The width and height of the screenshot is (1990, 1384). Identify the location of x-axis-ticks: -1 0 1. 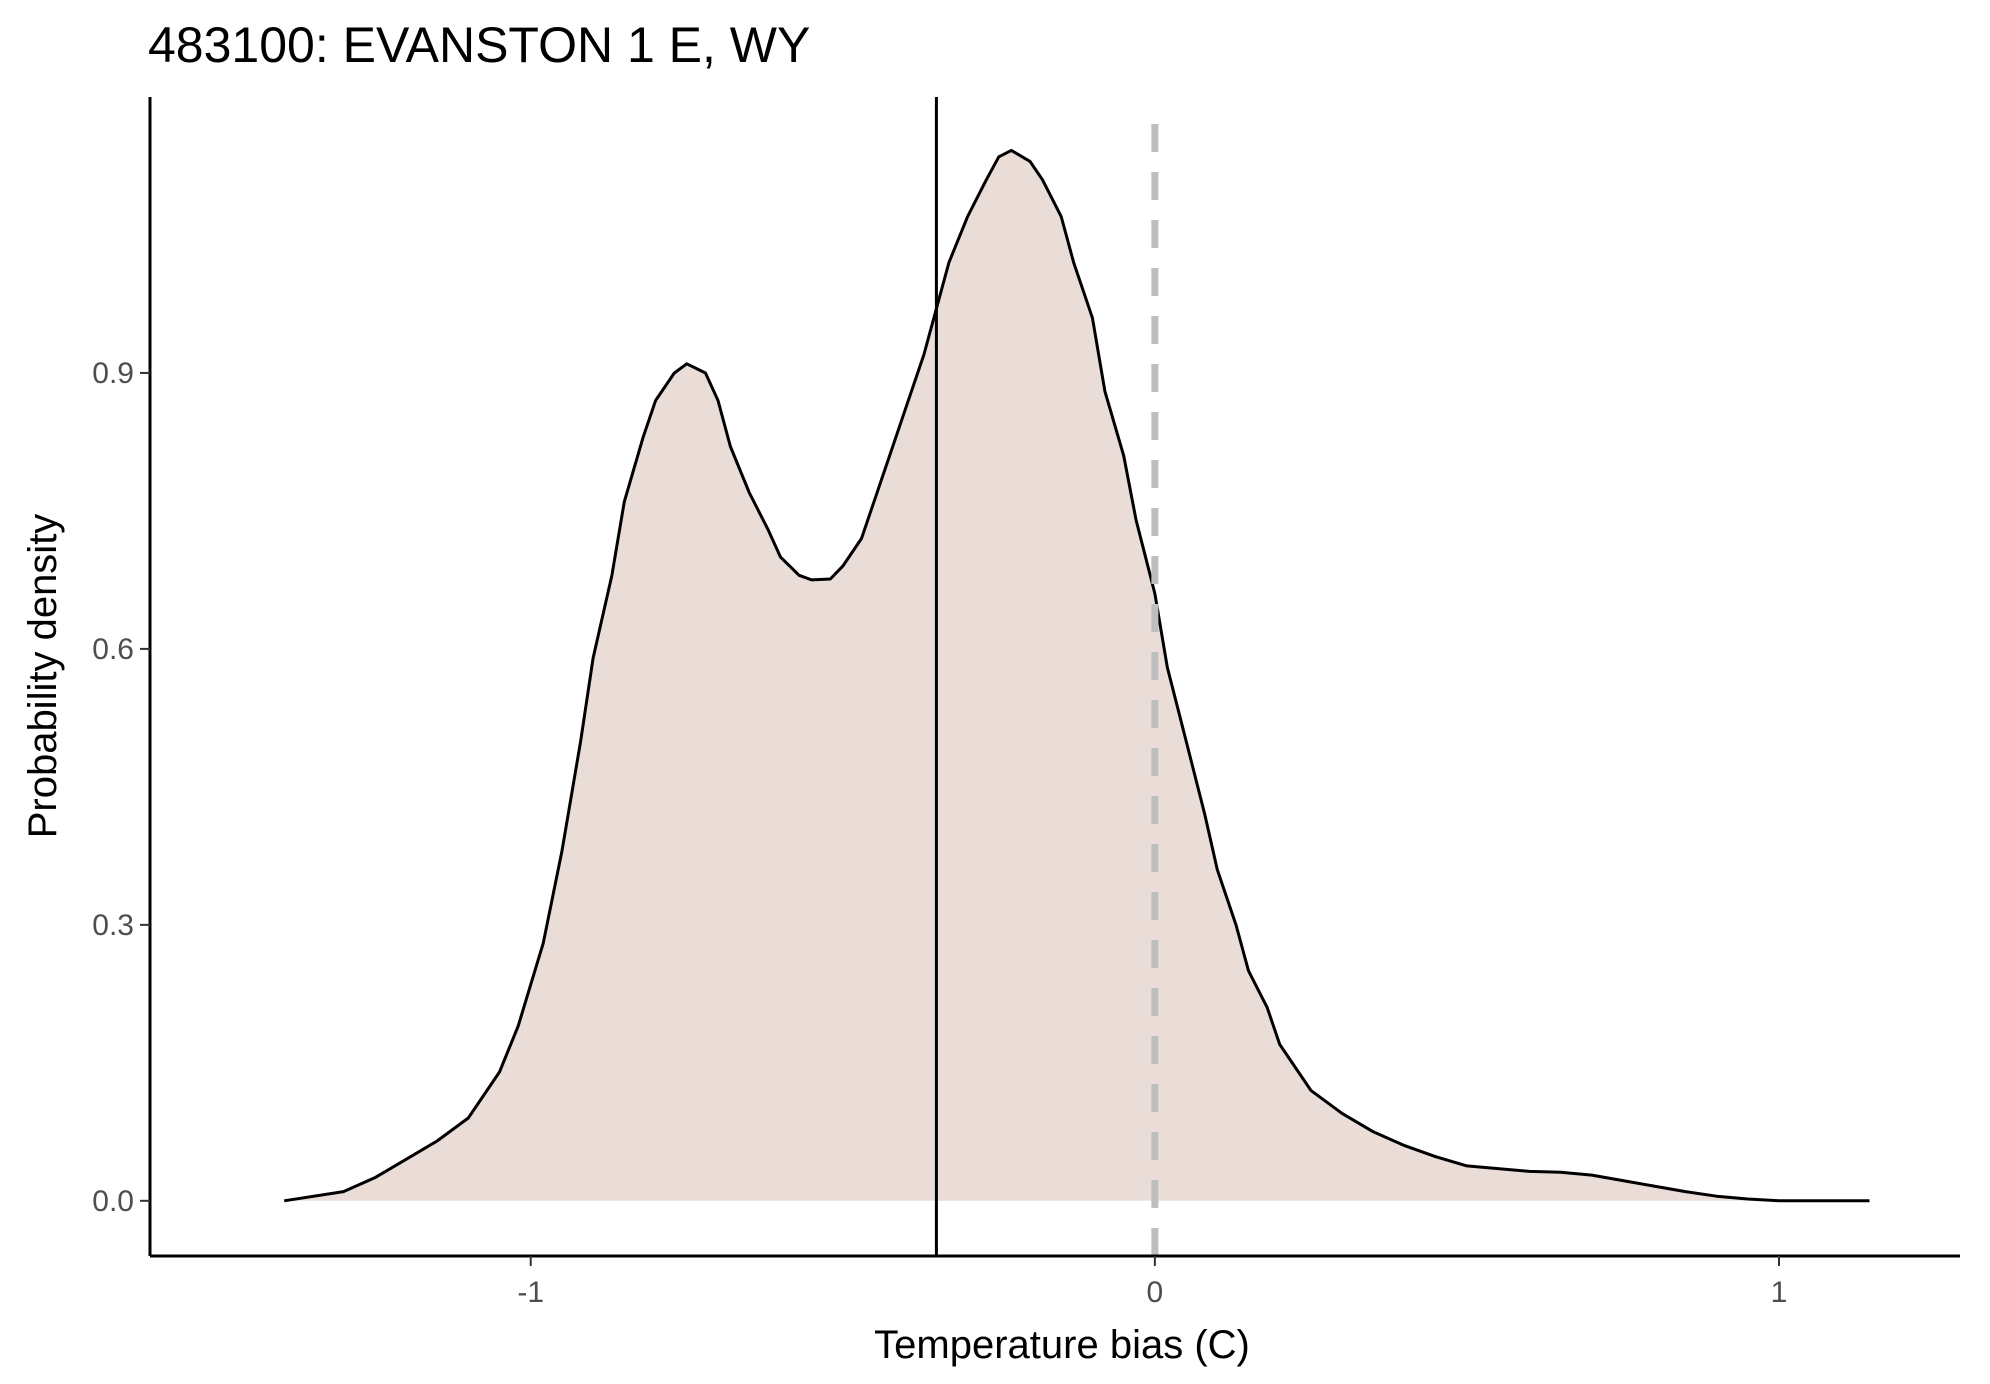
(1152, 1282).